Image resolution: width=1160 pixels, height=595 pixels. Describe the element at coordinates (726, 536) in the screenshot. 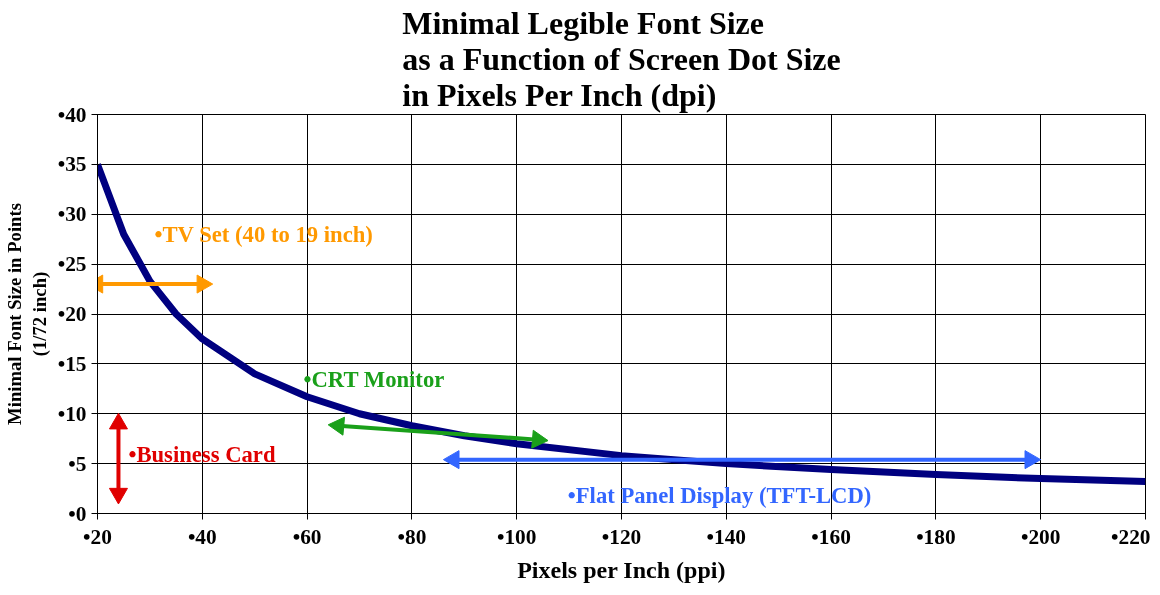

I see `x-tick-label: •140` at that location.